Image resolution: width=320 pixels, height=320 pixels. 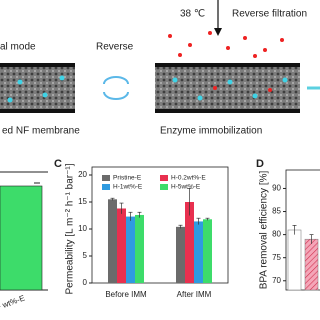 I want to click on legend-label: Pristine-E, so click(x=127, y=178).